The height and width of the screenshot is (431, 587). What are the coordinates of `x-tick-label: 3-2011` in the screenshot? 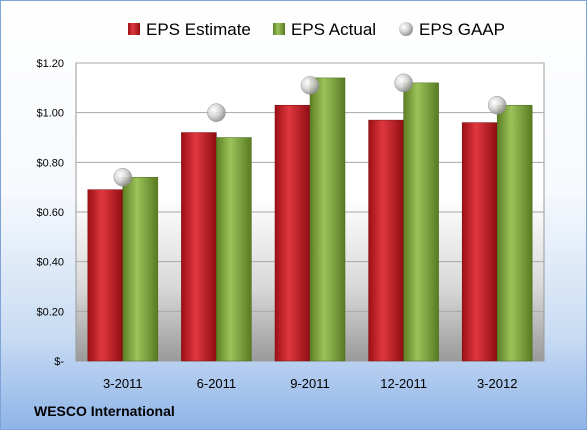 It's located at (123, 383).